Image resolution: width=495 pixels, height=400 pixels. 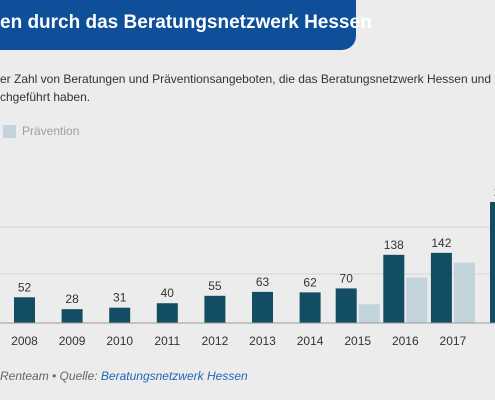 What do you see at coordinates (100, 131) in the screenshot?
I see `legend: Prävention` at bounding box center [100, 131].